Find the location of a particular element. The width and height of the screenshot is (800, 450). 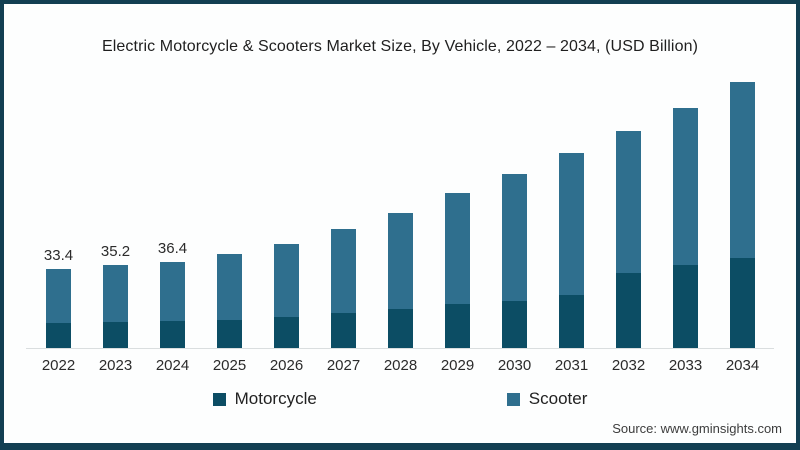

x-axis-label-2026: 2026 is located at coordinates (286, 365).